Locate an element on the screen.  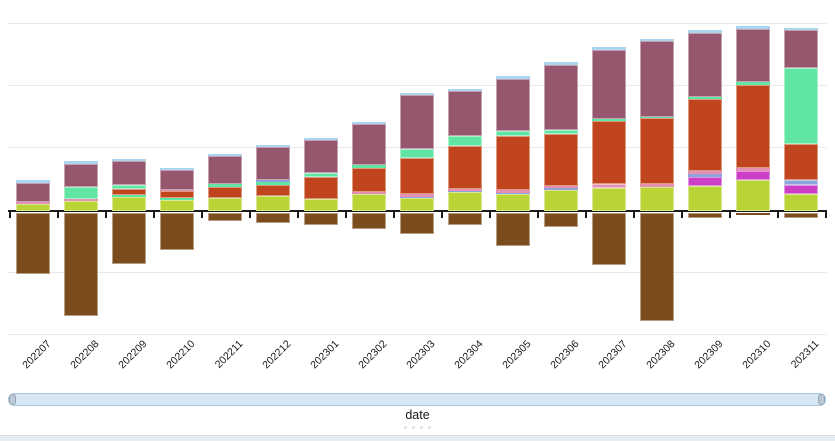
scrollbar-left-handle is located at coordinates (12, 399).